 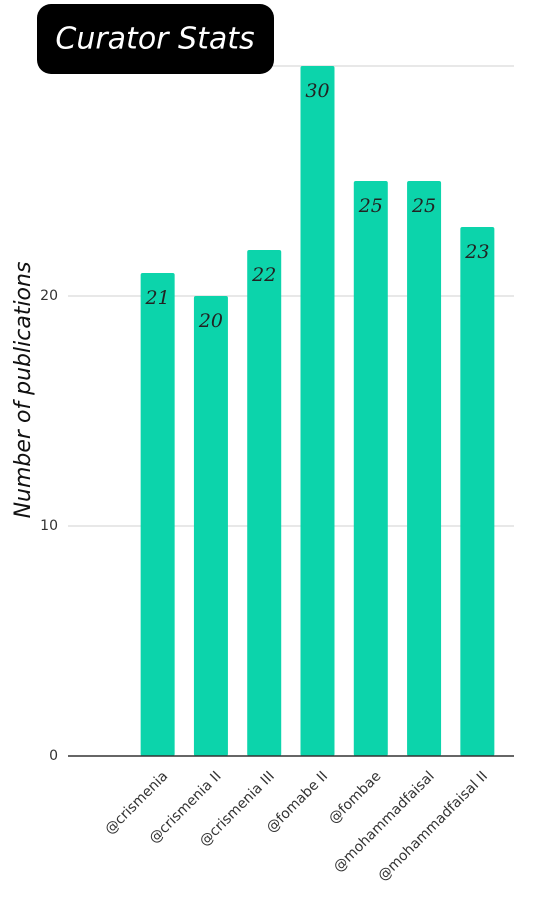 What do you see at coordinates (49, 296) in the screenshot?
I see `y-tick-label: 20` at bounding box center [49, 296].